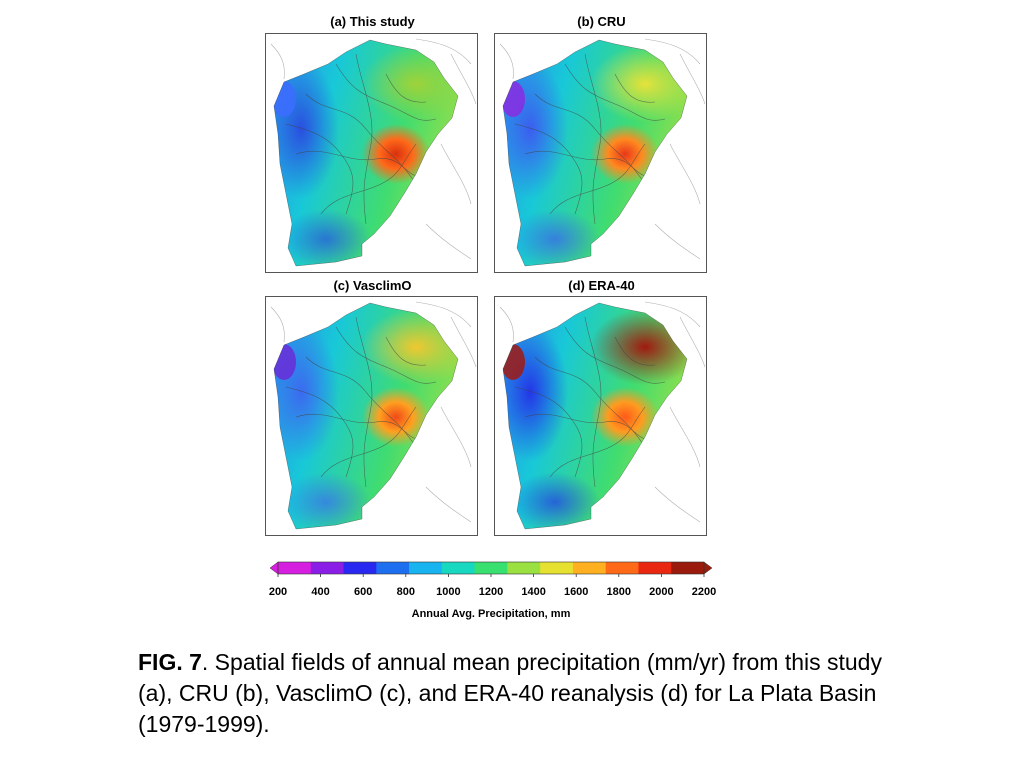  I want to click on colorbar-tick-label: 1200, so click(491, 592).